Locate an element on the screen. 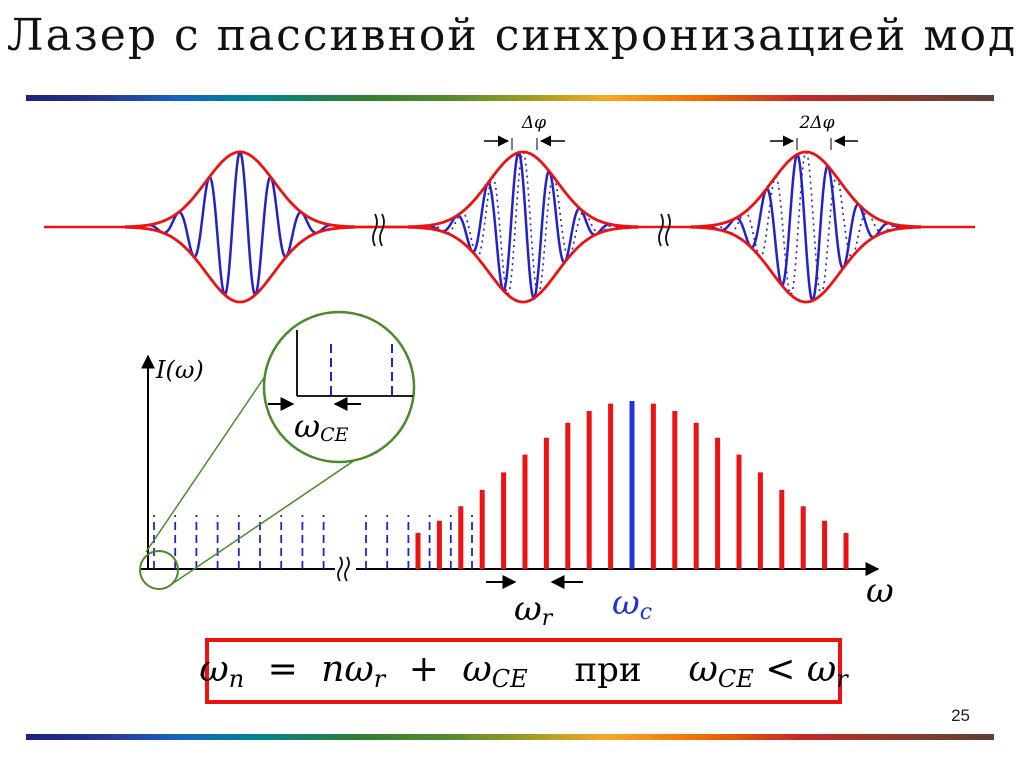  omega-c-label: ωc is located at coordinates (632, 604).